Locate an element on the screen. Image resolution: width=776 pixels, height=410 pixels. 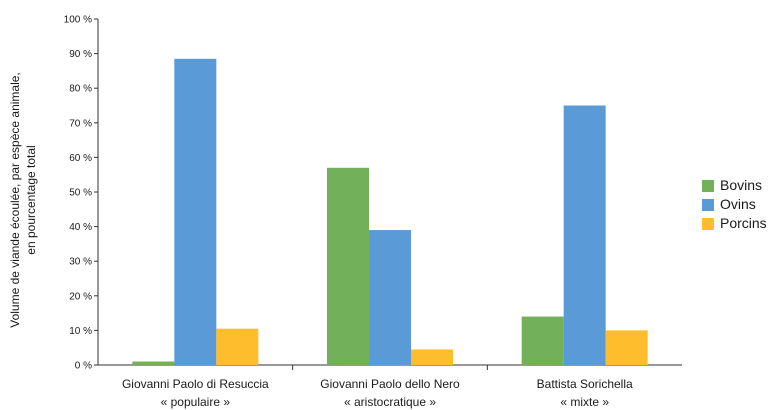
legend-swatch-bovins is located at coordinates (708, 185).